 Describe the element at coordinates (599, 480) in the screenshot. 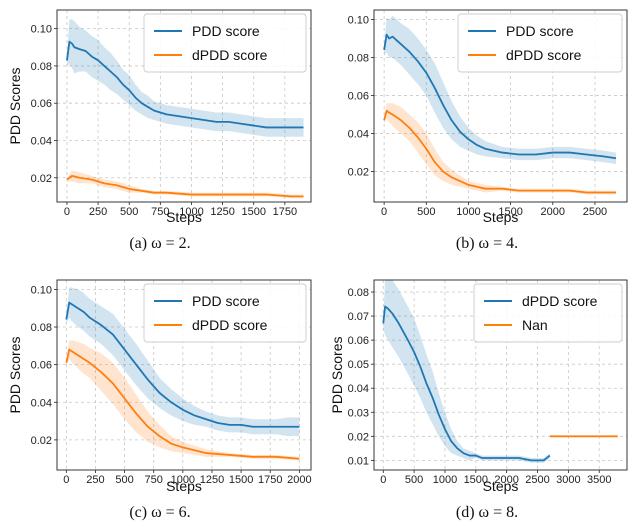

I see `x-tick-label: 3500` at that location.